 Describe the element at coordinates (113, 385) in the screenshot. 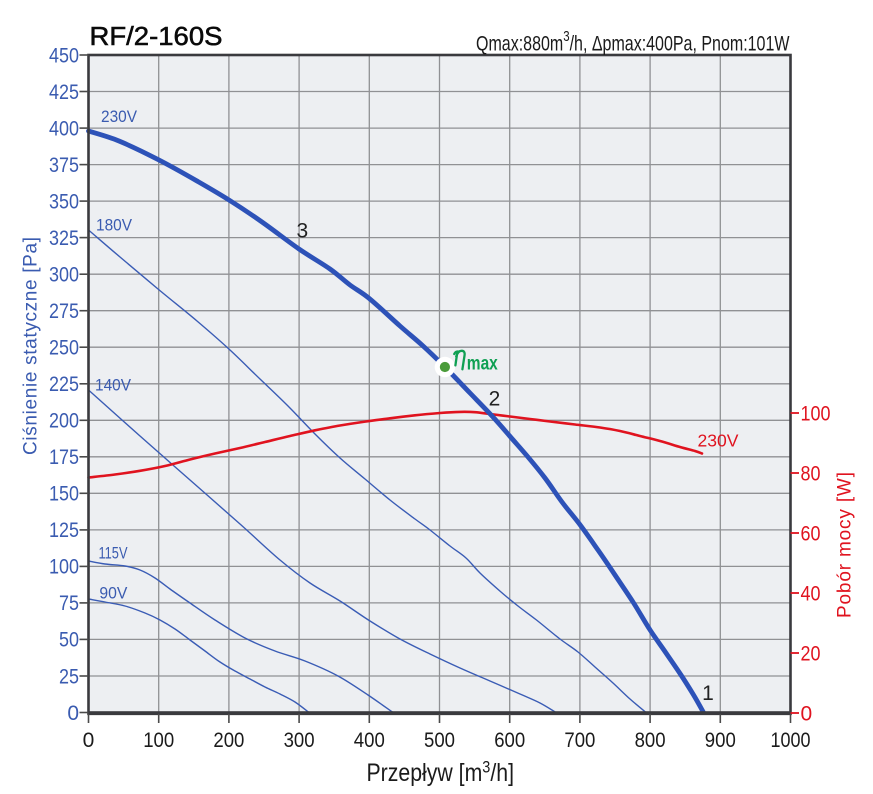

I see `svg-text: 140V` at that location.